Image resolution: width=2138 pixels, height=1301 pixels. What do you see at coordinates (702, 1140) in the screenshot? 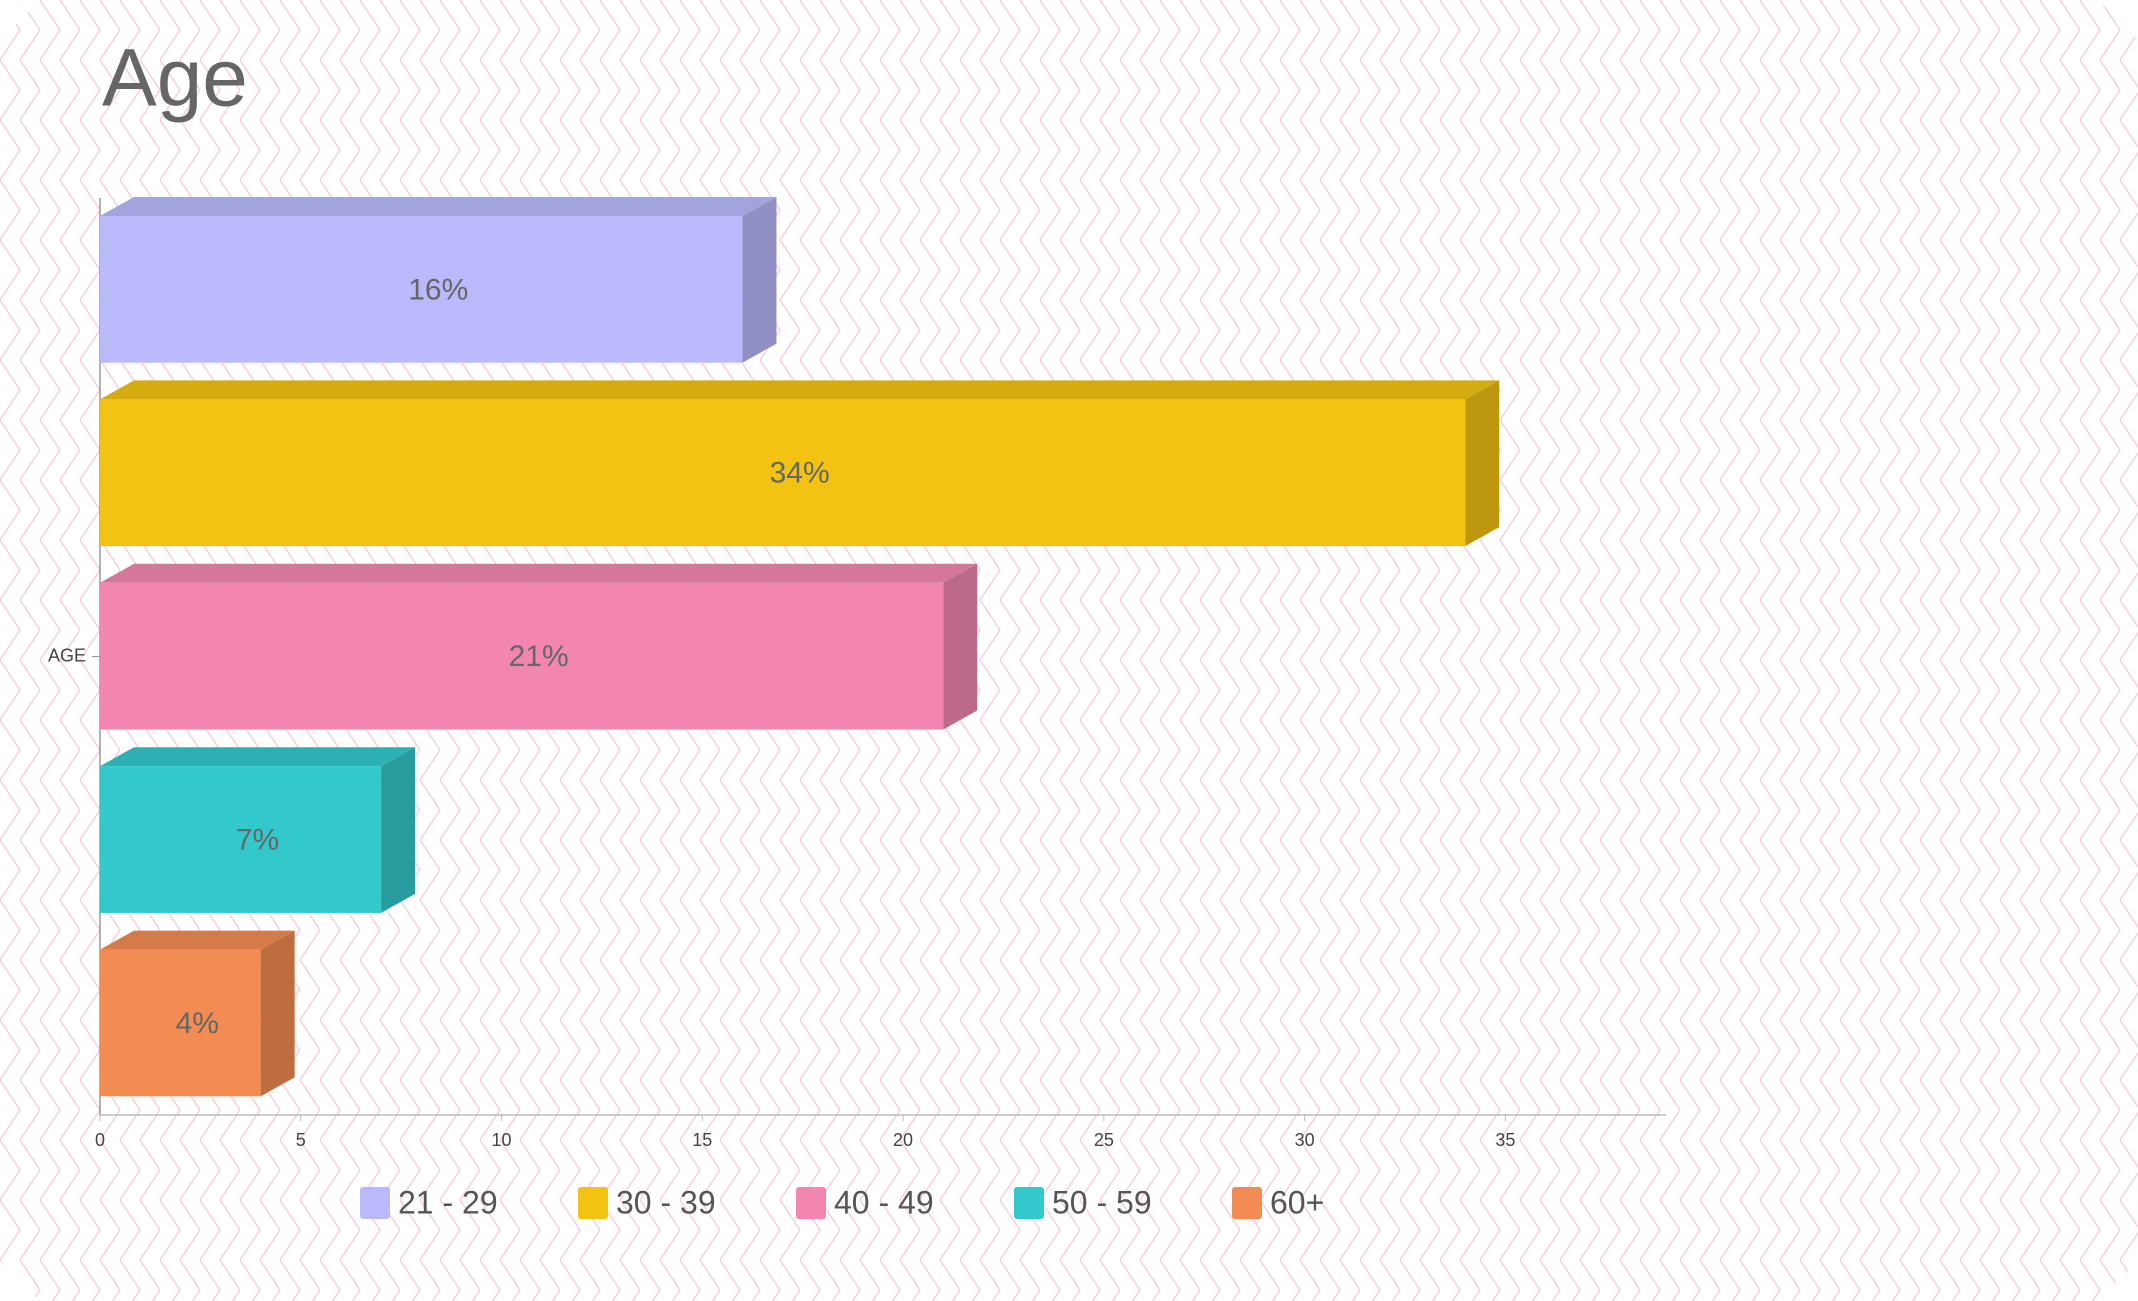
I see `x-tick-label: 15` at bounding box center [702, 1140].